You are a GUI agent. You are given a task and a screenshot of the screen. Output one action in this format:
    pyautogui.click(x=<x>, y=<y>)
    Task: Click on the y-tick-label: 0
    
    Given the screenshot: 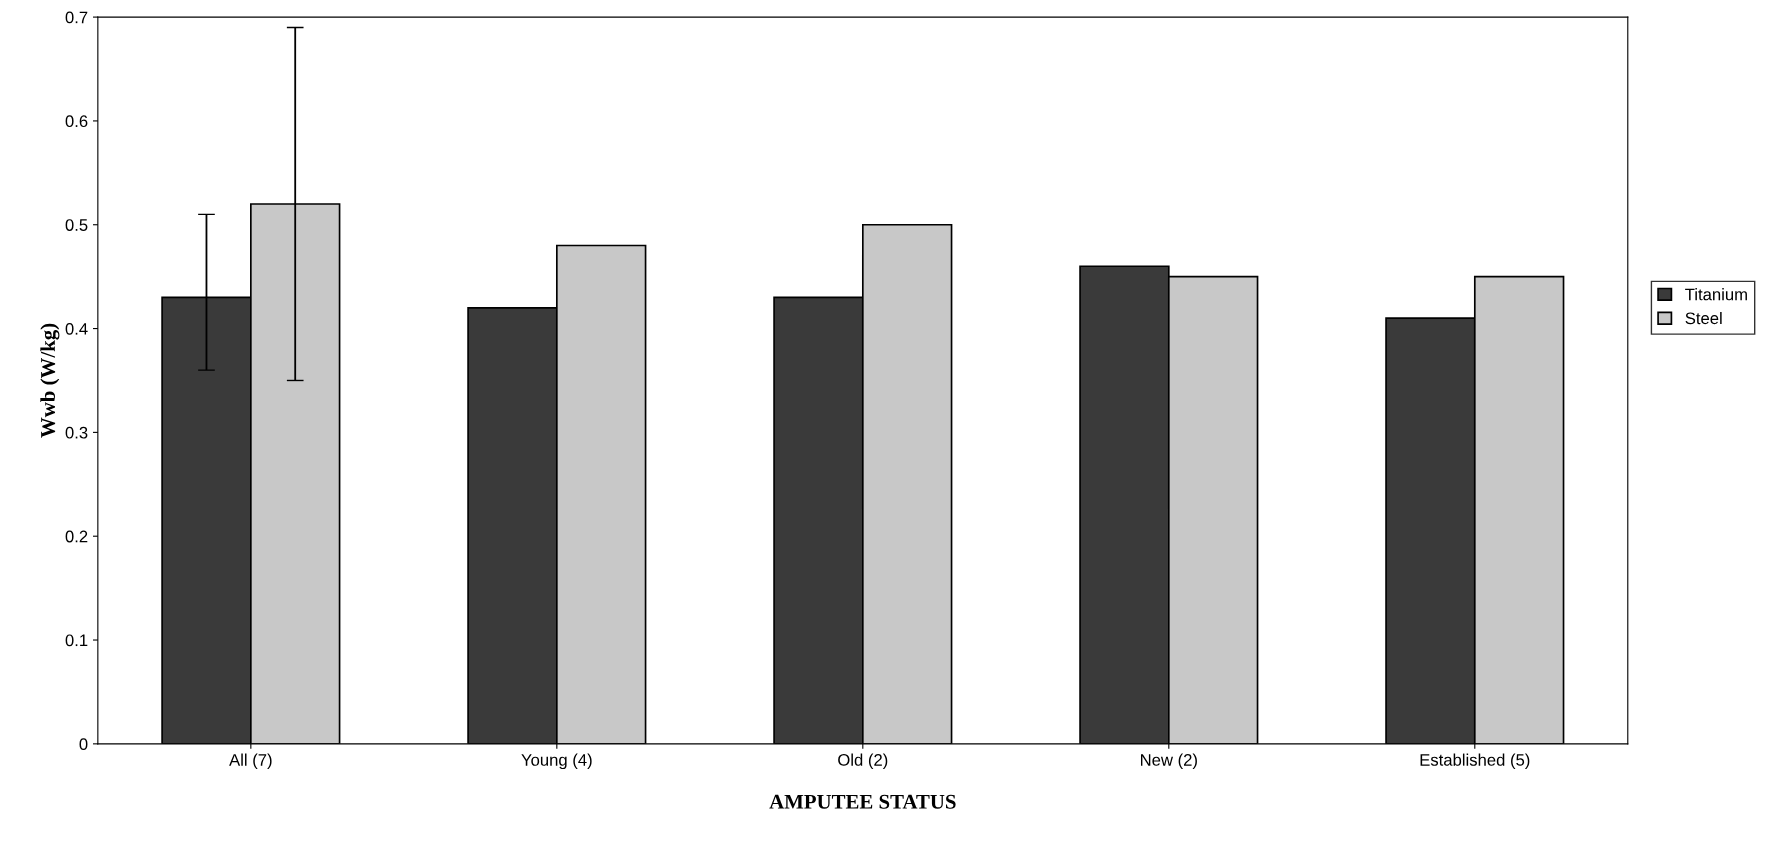 What is the action you would take?
    pyautogui.click(x=83, y=744)
    